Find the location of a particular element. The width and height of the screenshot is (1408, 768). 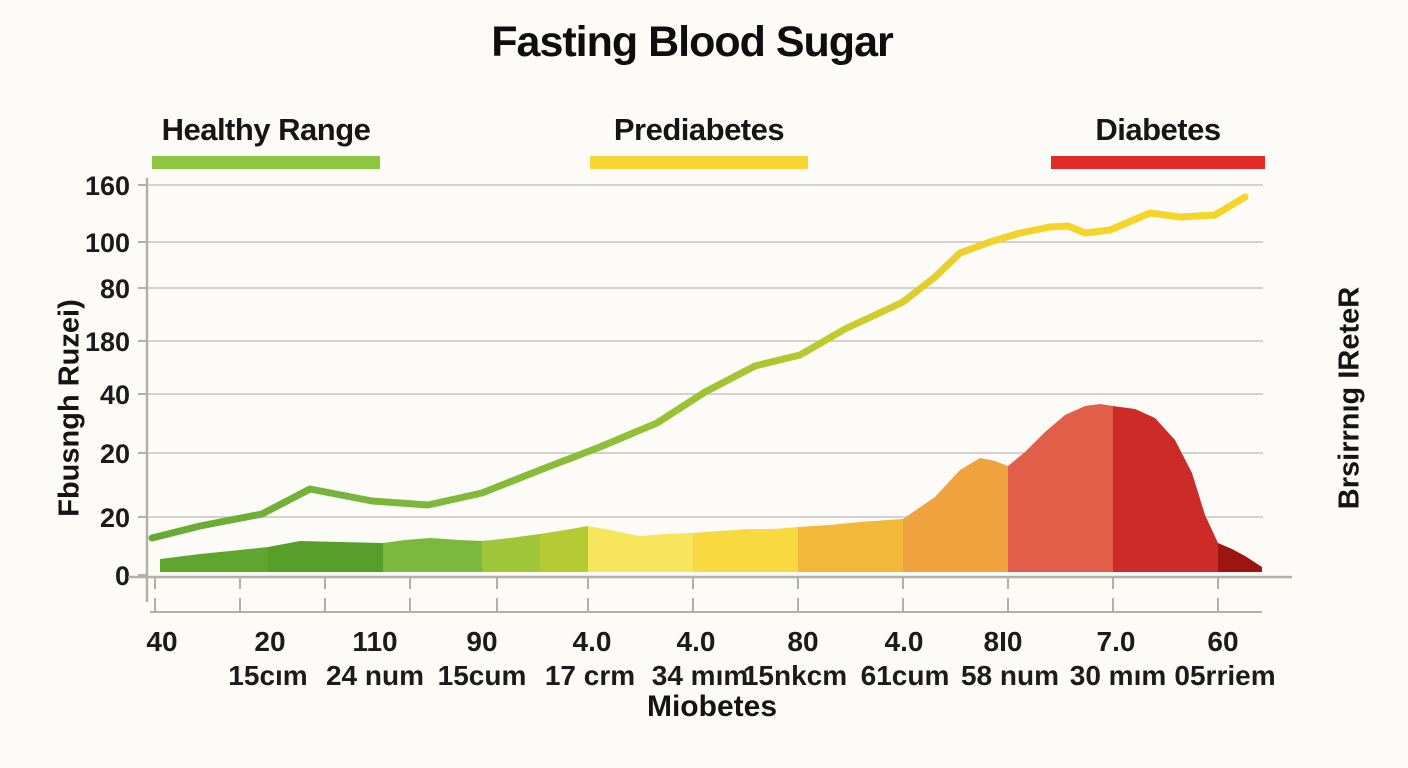

legend-item-healthy-range: Healthy Range is located at coordinates (266, 140).